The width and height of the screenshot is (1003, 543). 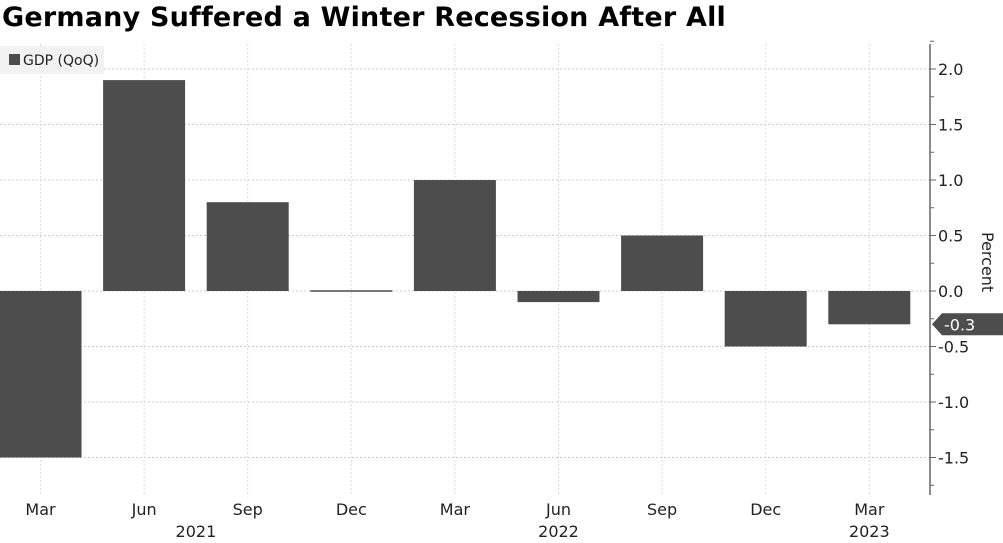 I want to click on y-tick-label: -1.0, so click(x=953, y=402).